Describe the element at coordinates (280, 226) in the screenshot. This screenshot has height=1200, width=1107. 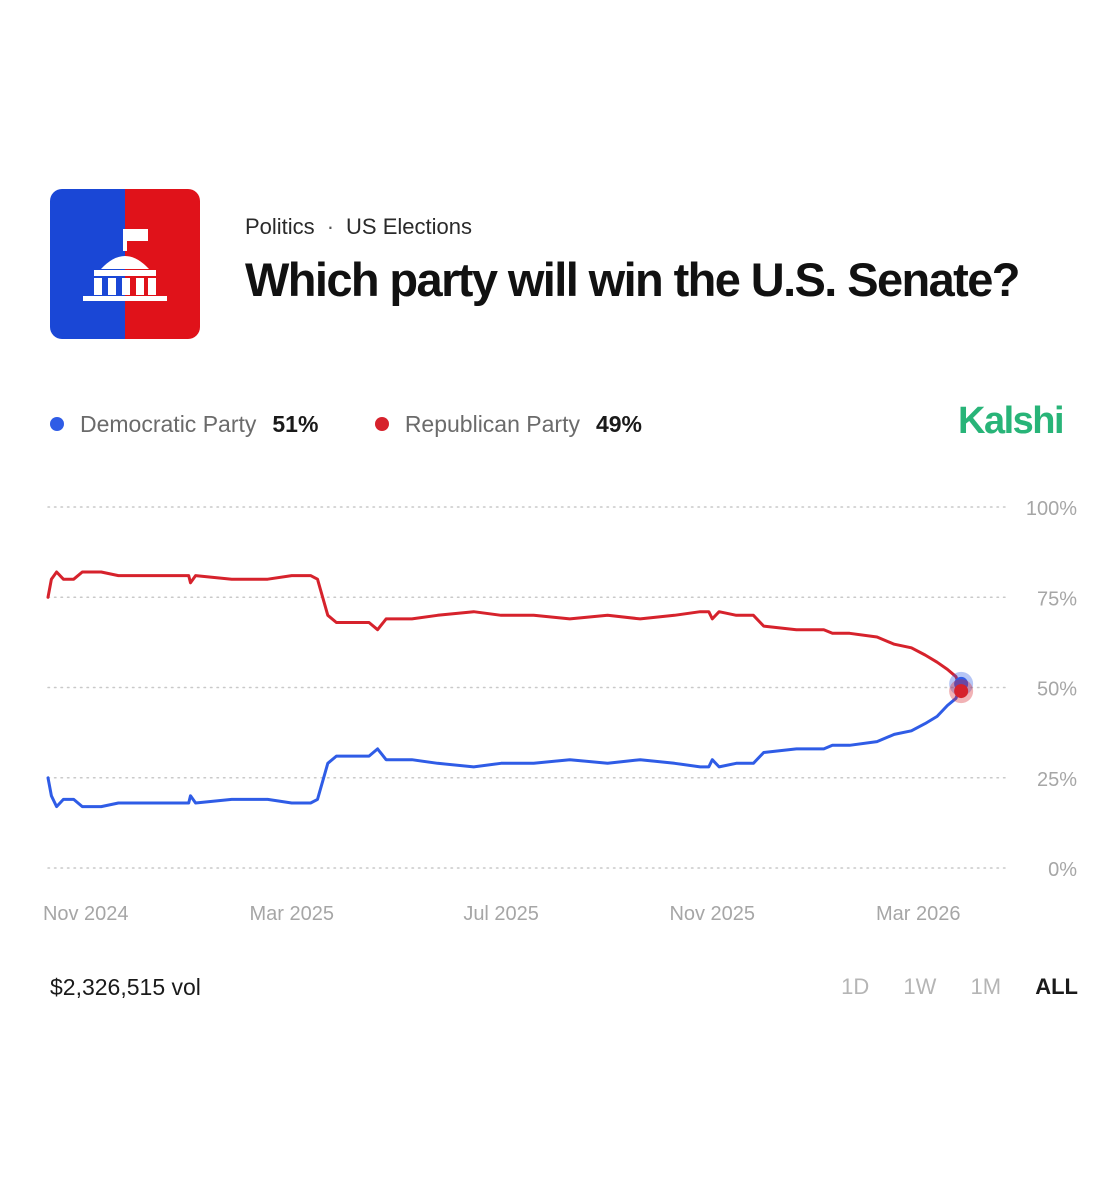
I see `breadcrumb-politics: Politics` at that location.